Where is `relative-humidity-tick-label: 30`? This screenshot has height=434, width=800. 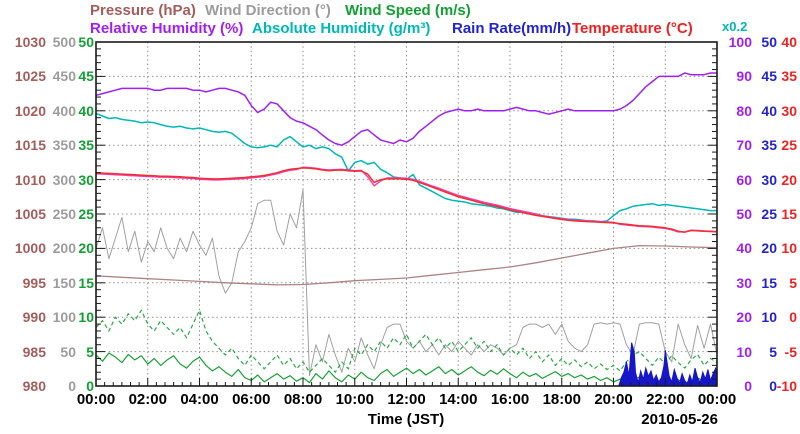
relative-humidity-tick-label: 30 is located at coordinates (744, 282).